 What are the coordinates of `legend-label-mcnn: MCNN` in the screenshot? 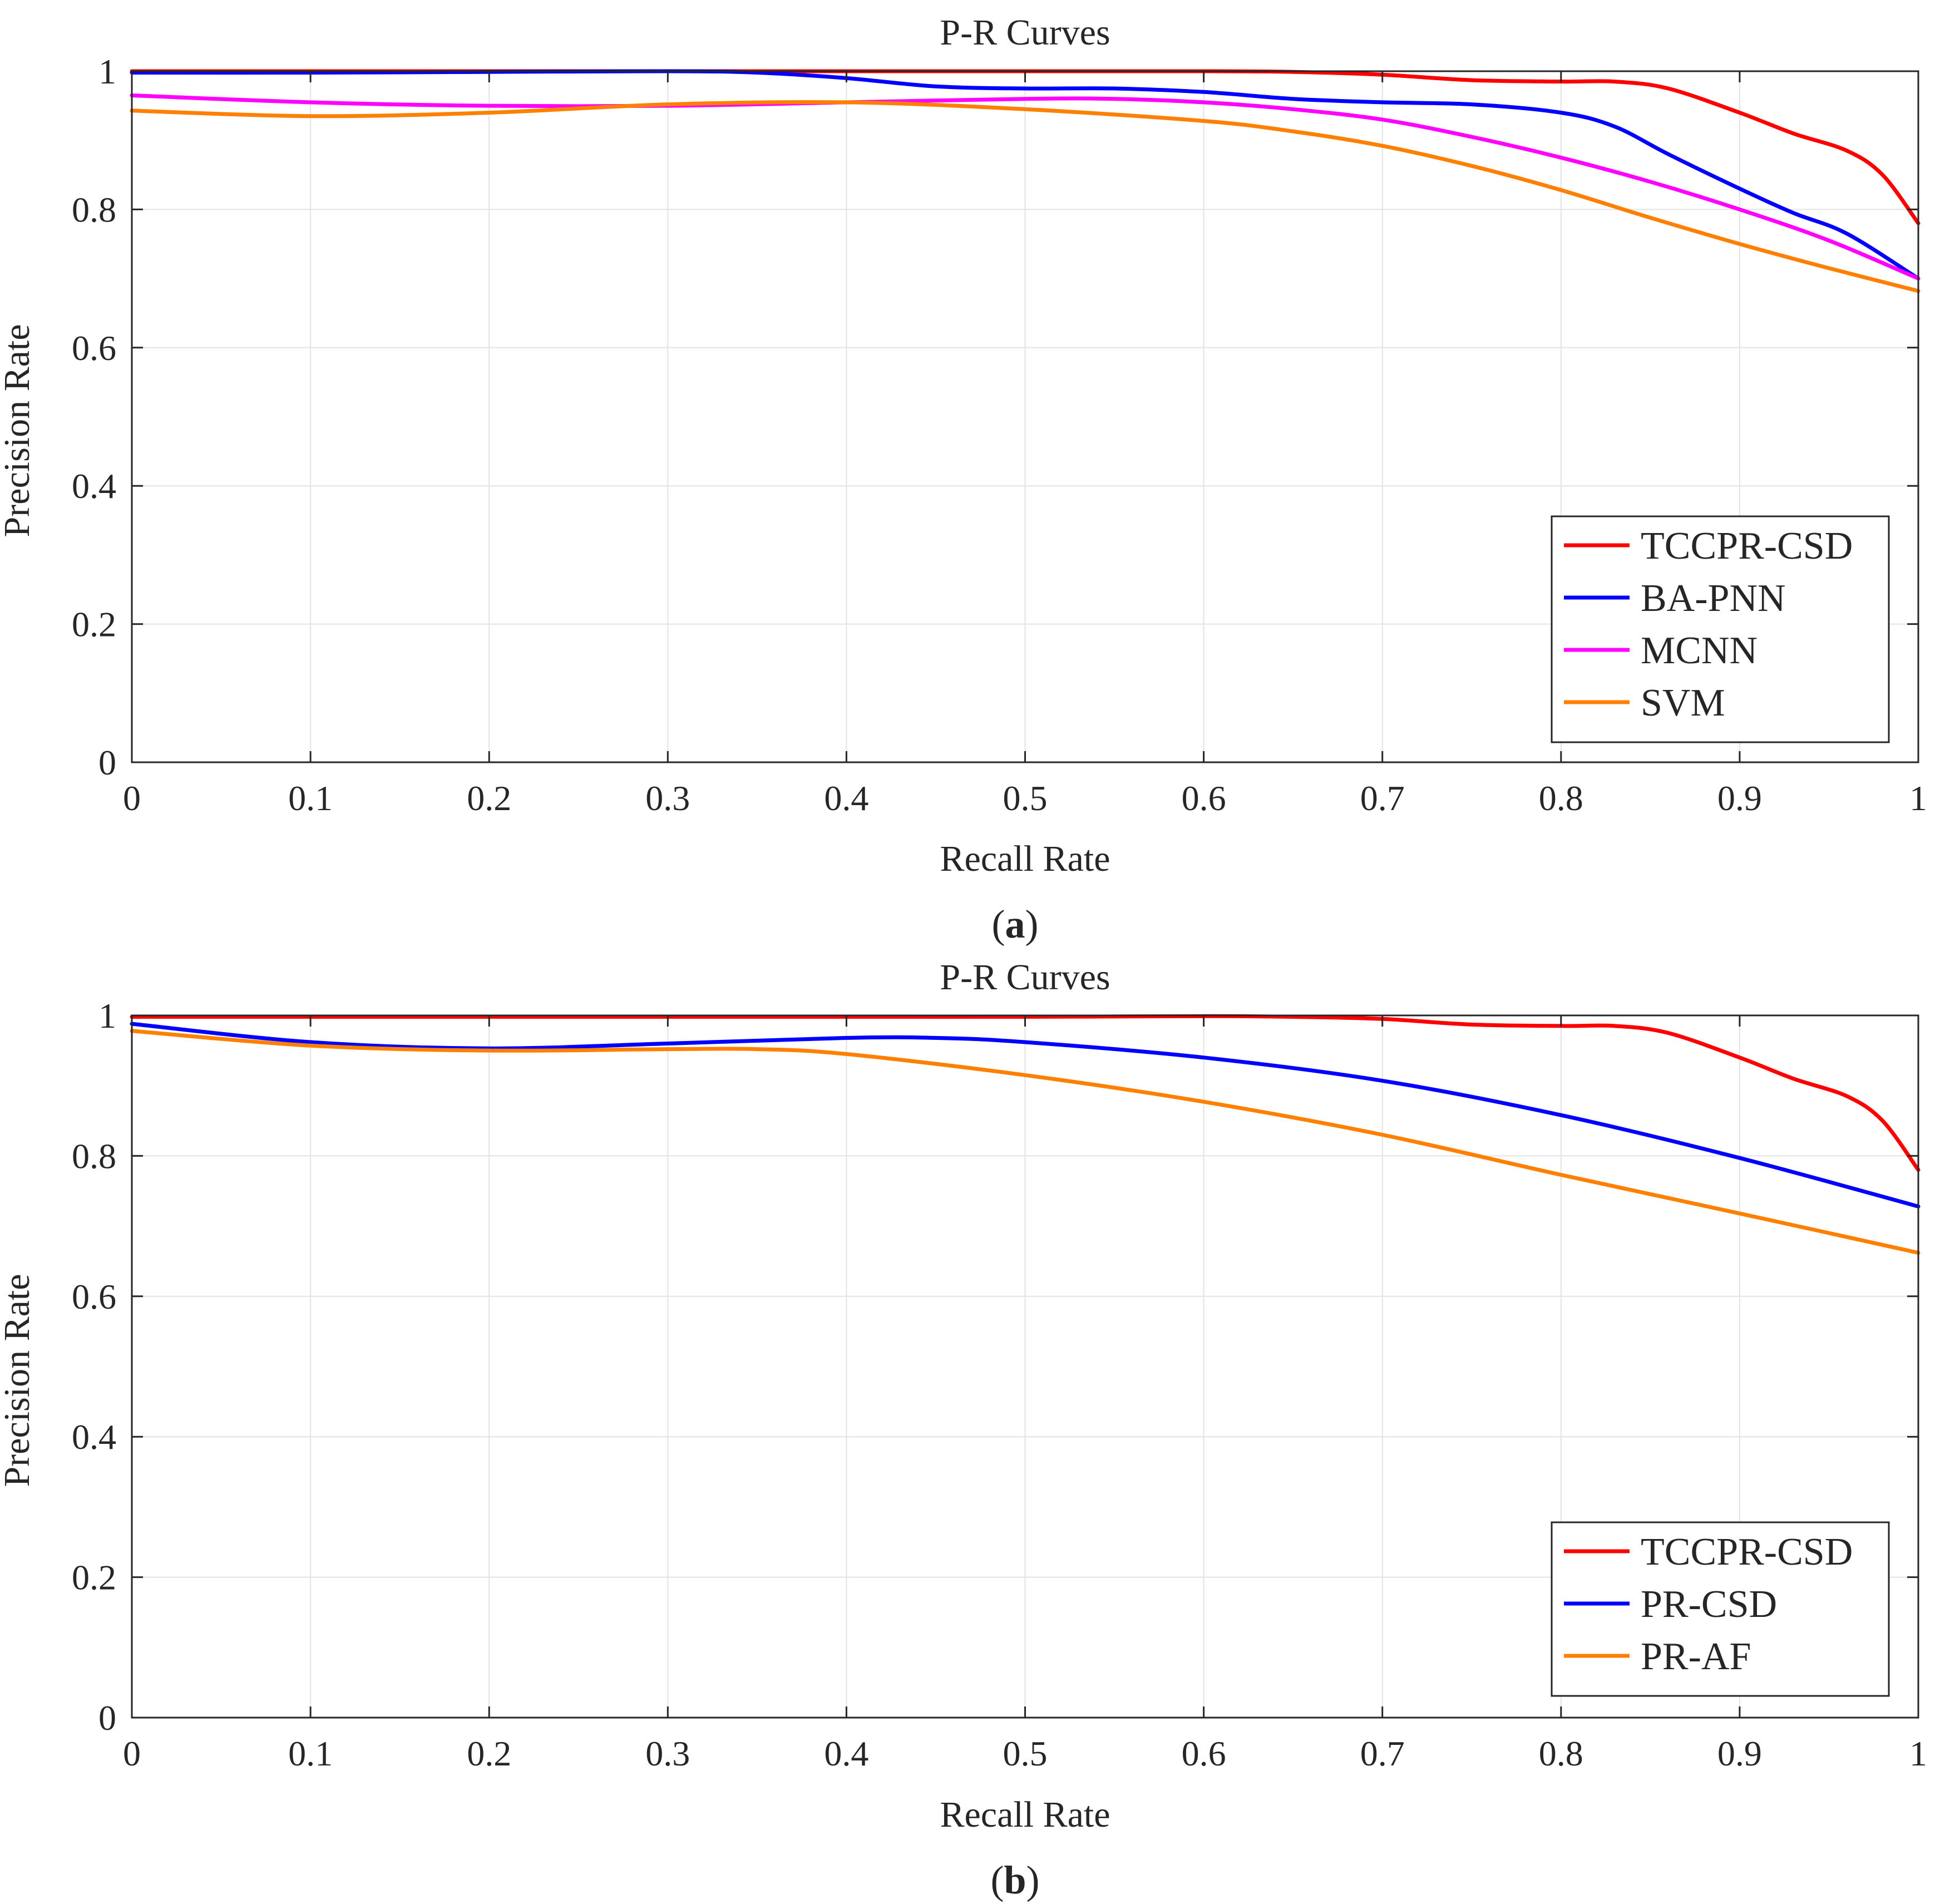 It's located at (1699, 651).